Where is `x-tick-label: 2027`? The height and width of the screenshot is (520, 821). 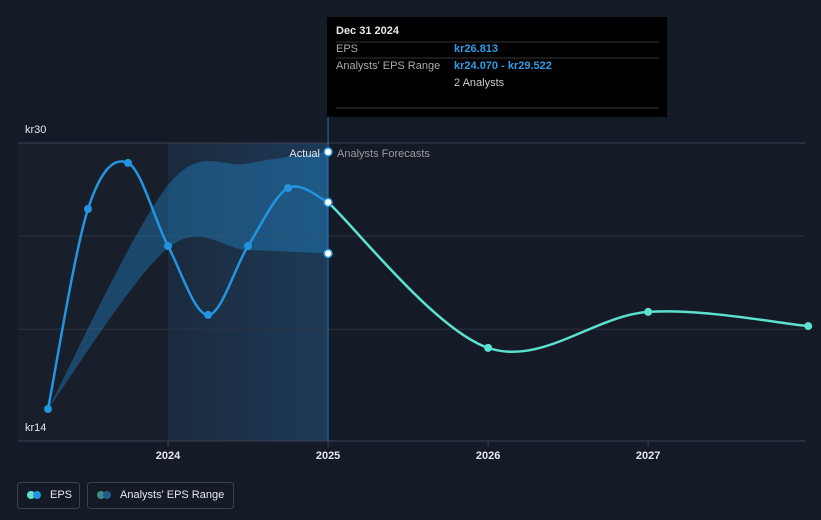
x-tick-label: 2027 is located at coordinates (648, 456).